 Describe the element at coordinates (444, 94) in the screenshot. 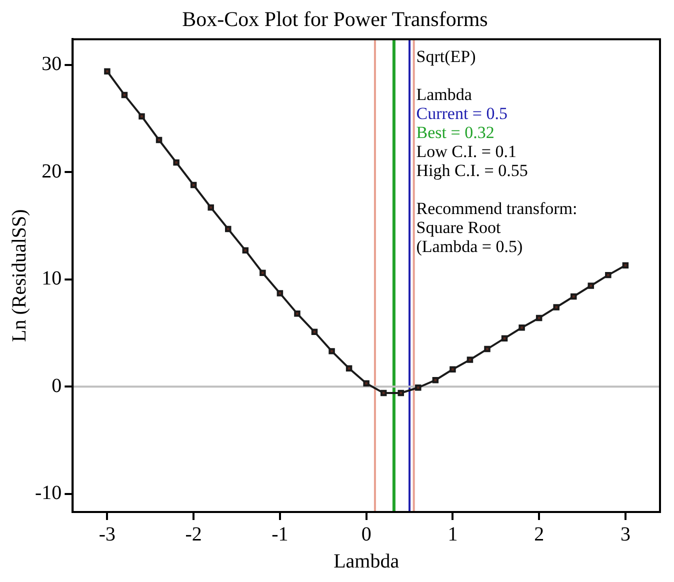

I see `annotation: Lambda` at that location.